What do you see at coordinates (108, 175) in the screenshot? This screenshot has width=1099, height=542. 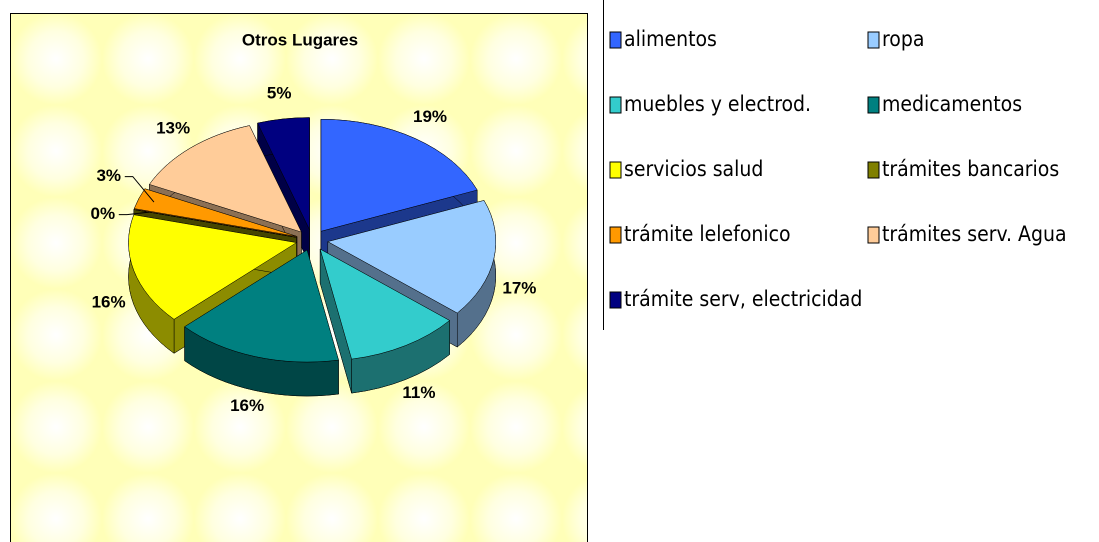 I see `data-label: 3%` at bounding box center [108, 175].